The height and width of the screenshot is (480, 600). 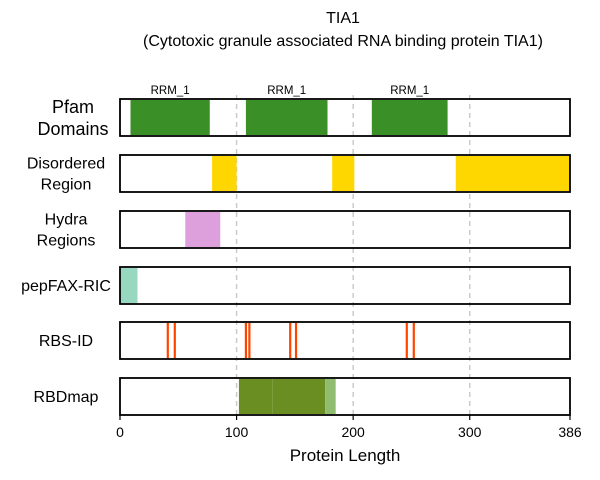 I want to click on track-label: Pfam, so click(x=73, y=107).